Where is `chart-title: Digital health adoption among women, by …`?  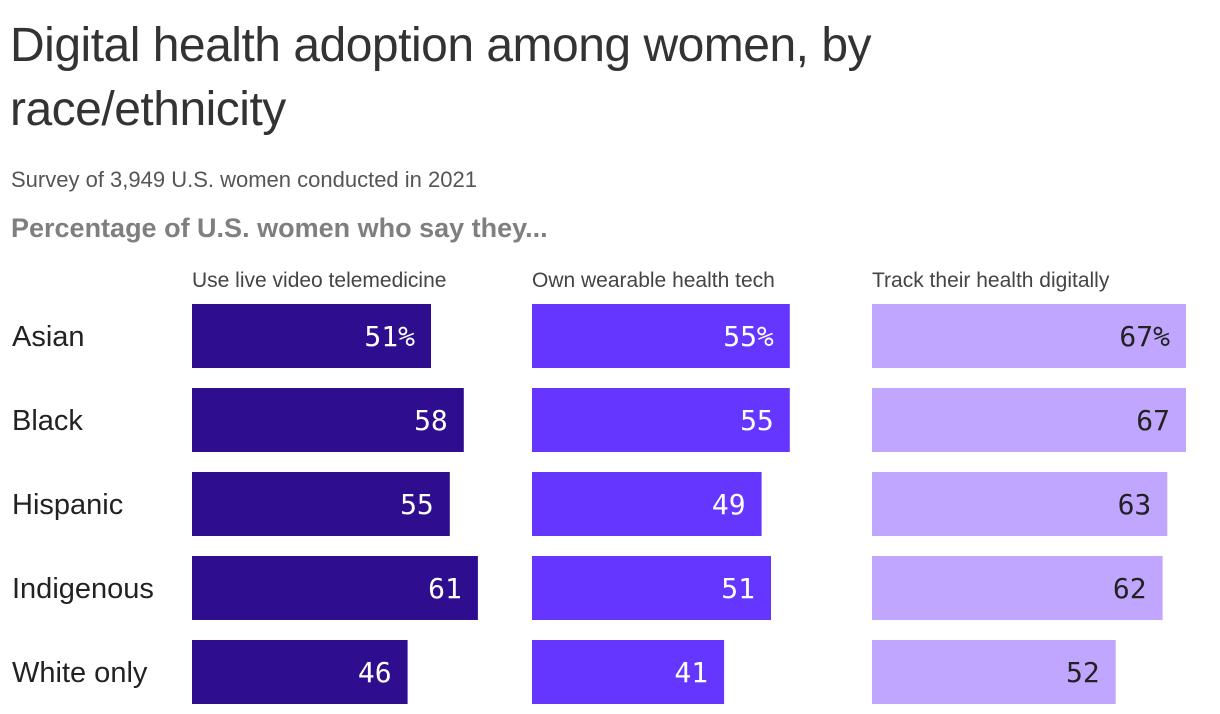 chart-title: Digital health adoption among women, by … is located at coordinates (441, 77).